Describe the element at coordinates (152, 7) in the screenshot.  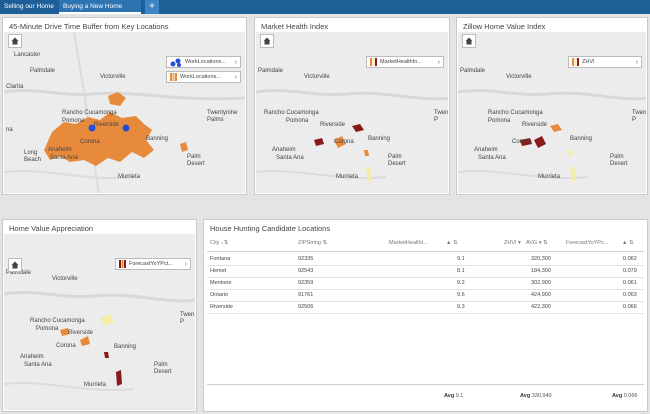
I see `add-tab-button: +` at that location.